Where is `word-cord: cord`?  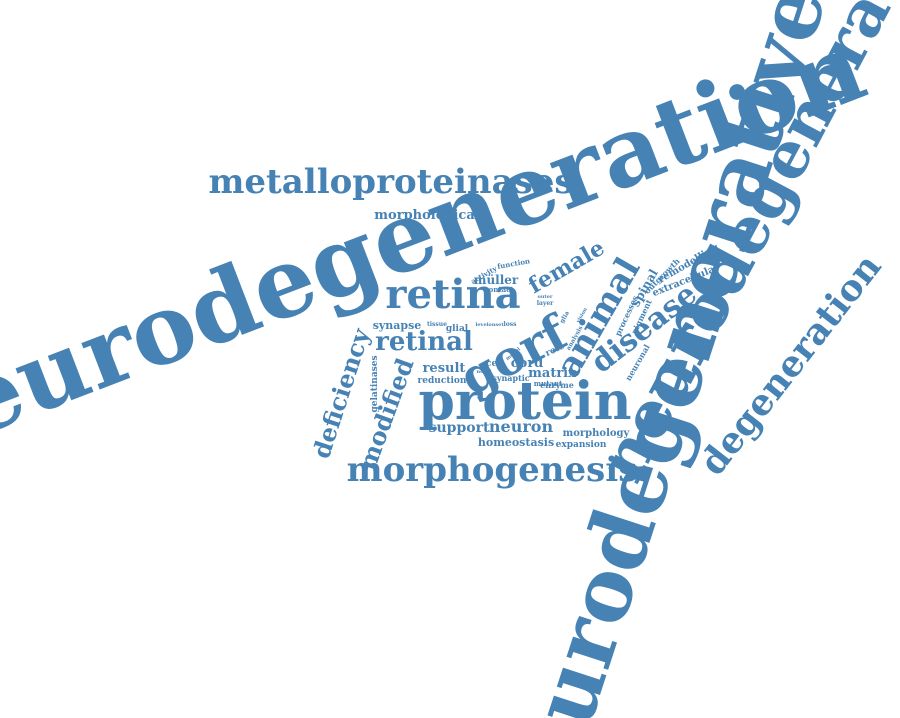
word-cord: cord is located at coordinates (527, 363).